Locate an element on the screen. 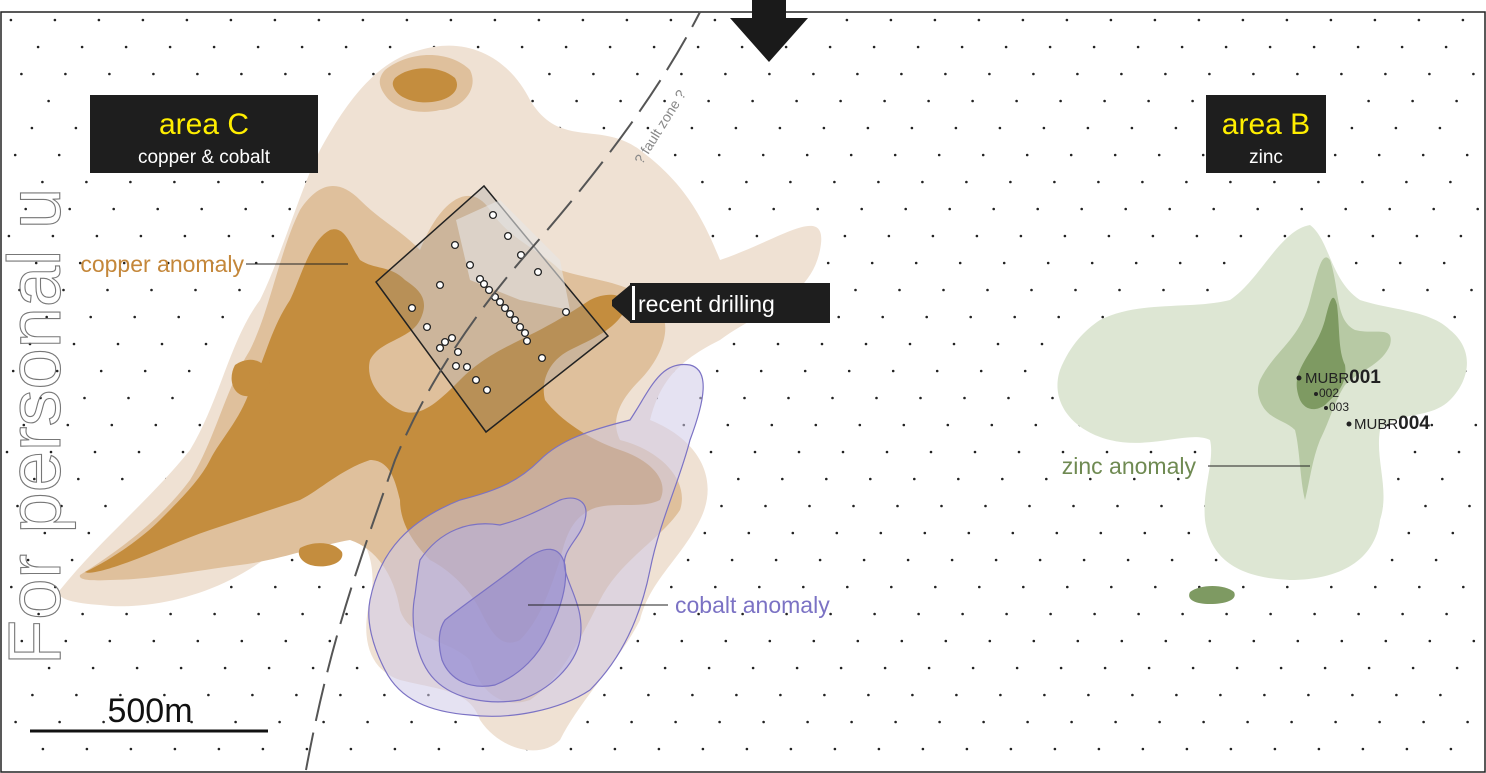 The image size is (1486, 773). area-b-subtitle: zinc is located at coordinates (1266, 157).